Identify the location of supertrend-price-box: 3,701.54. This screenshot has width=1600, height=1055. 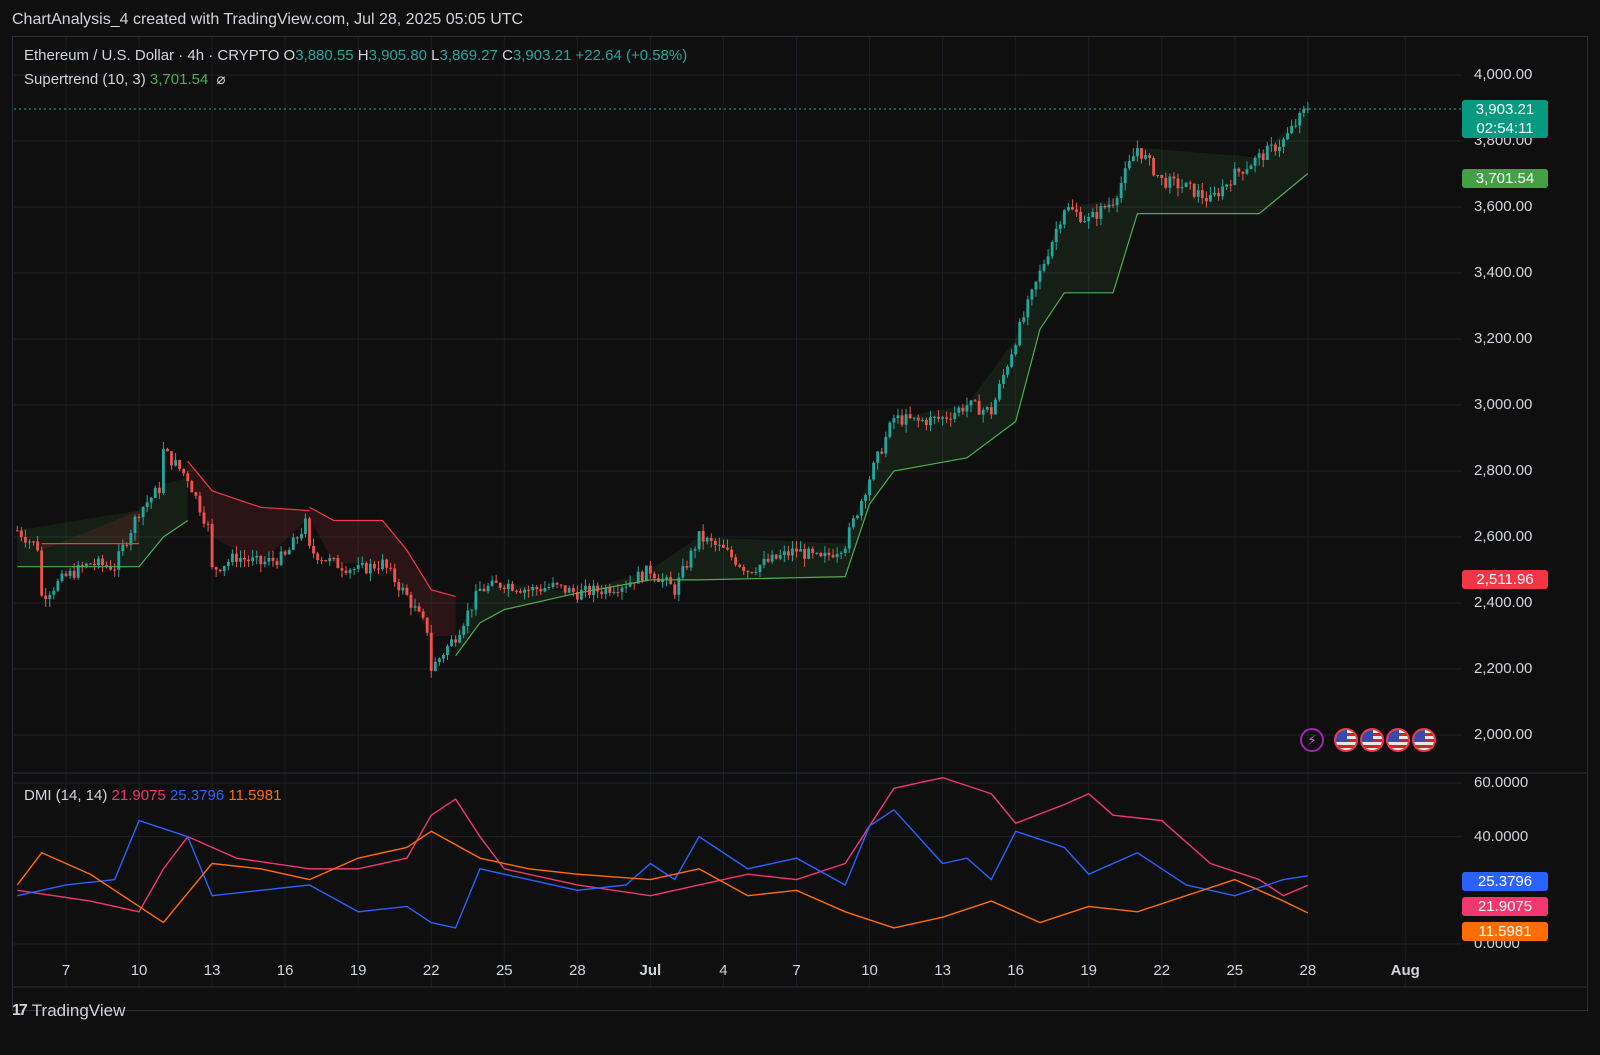
(1505, 178).